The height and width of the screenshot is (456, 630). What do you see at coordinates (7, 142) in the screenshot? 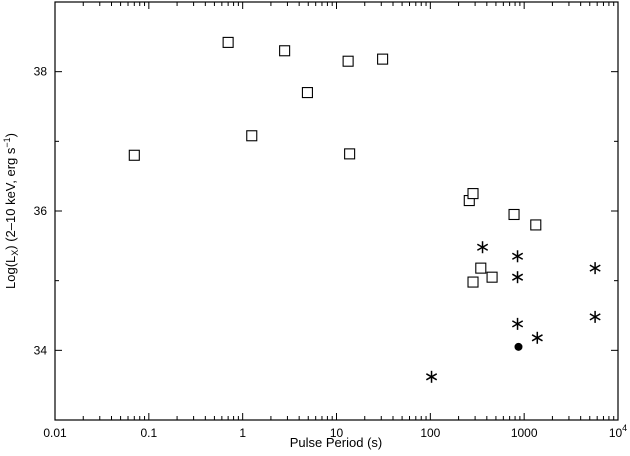
I see `y-axis-label-superscript: −1` at bounding box center [7, 142].